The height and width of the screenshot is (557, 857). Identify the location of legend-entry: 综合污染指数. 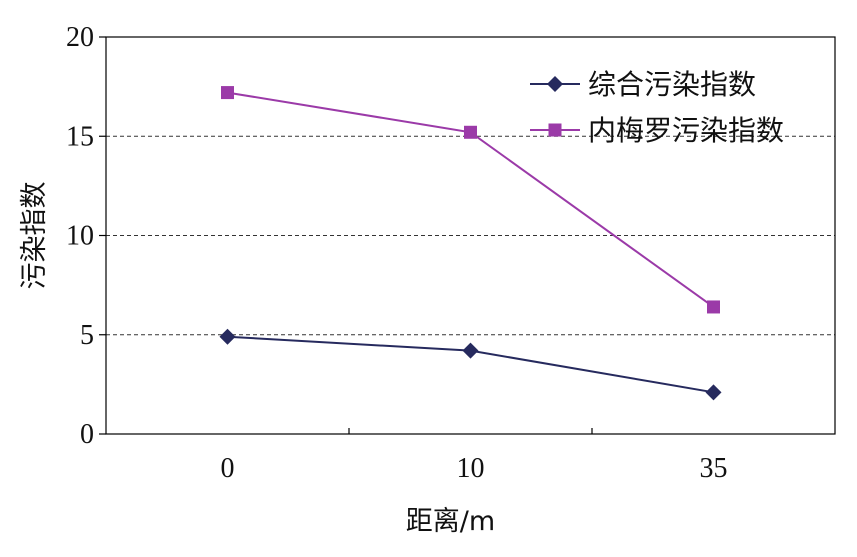
(643, 84).